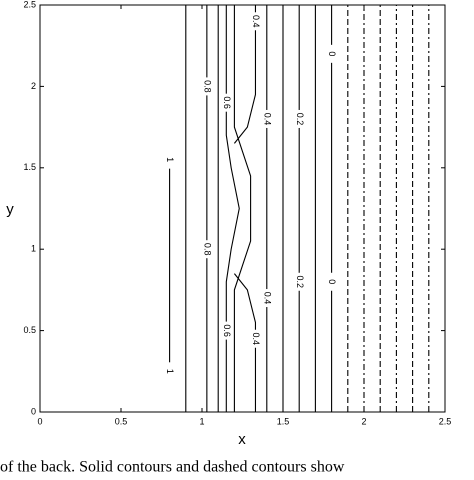 This screenshot has height=480, width=474. I want to click on x-tick-label: 2.5, so click(445, 421).